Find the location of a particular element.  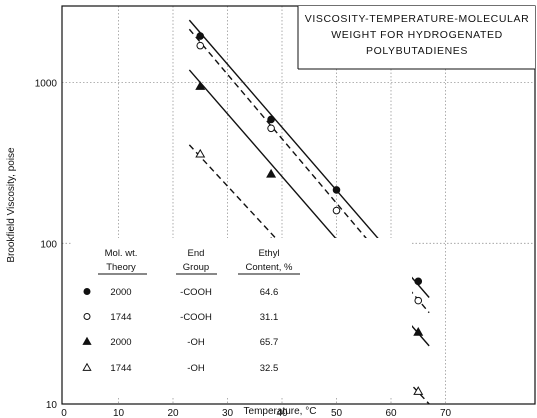

x-tick-labels: 0 10 20 30 40 50 60 70 is located at coordinates (256, 413).